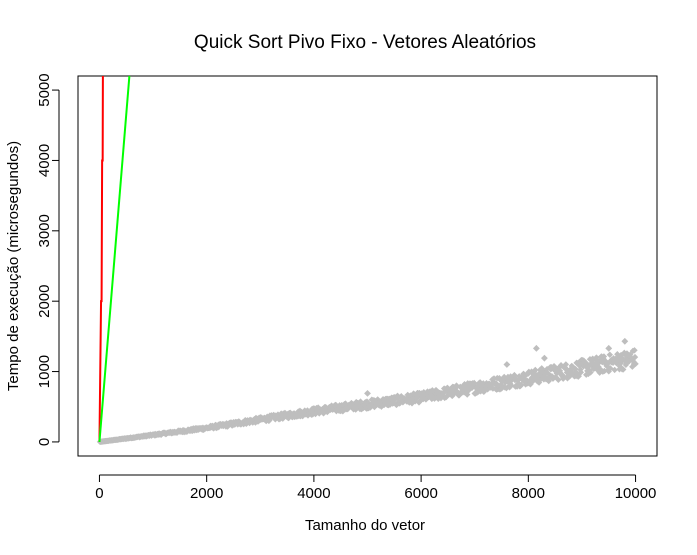 The height and width of the screenshot is (555, 697). I want to click on x-tick-label: 2000, so click(206, 493).